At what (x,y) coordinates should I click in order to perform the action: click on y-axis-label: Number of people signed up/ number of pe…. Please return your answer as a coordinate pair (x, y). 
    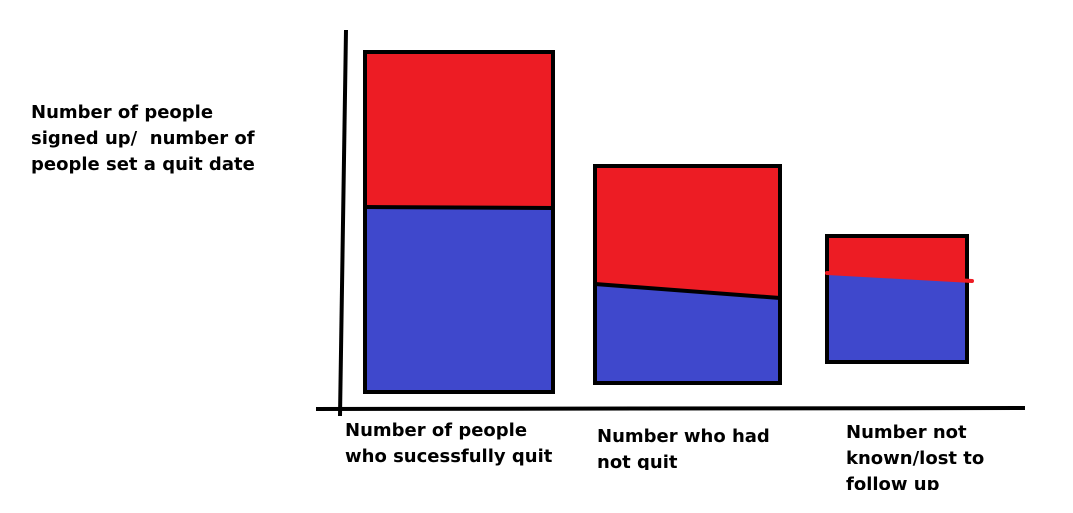
    Looking at the image, I should click on (143, 138).